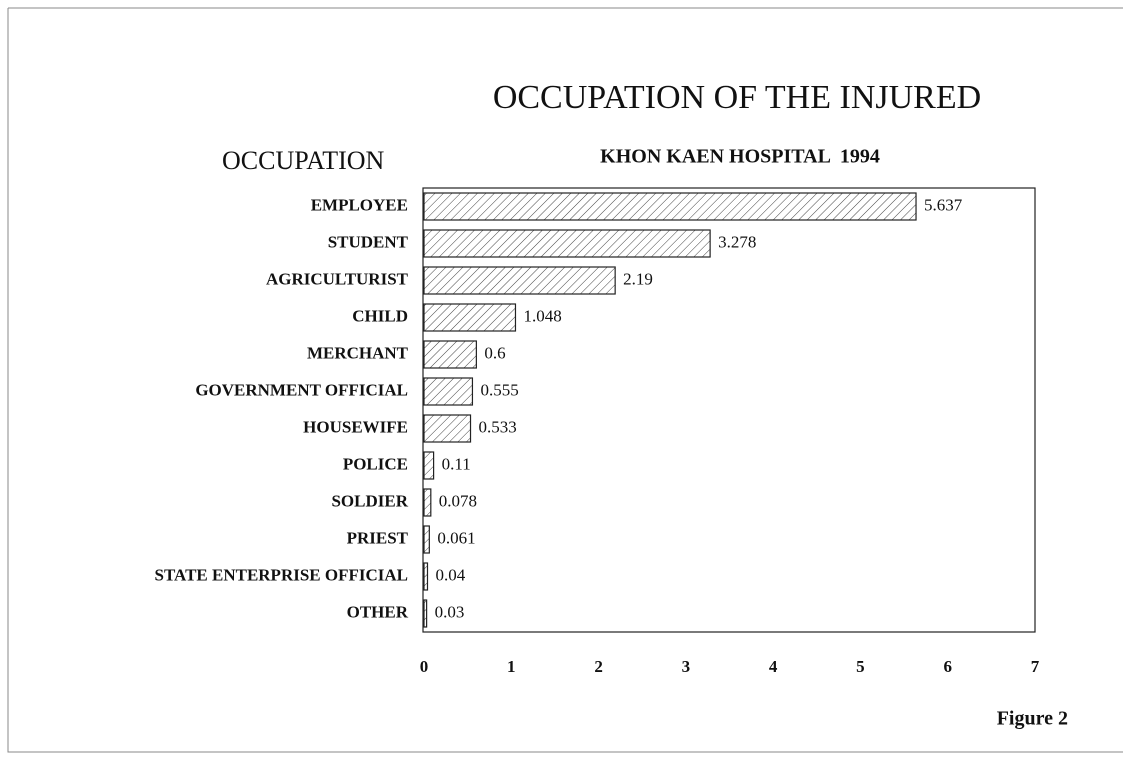  Describe the element at coordinates (542, 315) in the screenshot. I see `data-label: 1.048` at that location.